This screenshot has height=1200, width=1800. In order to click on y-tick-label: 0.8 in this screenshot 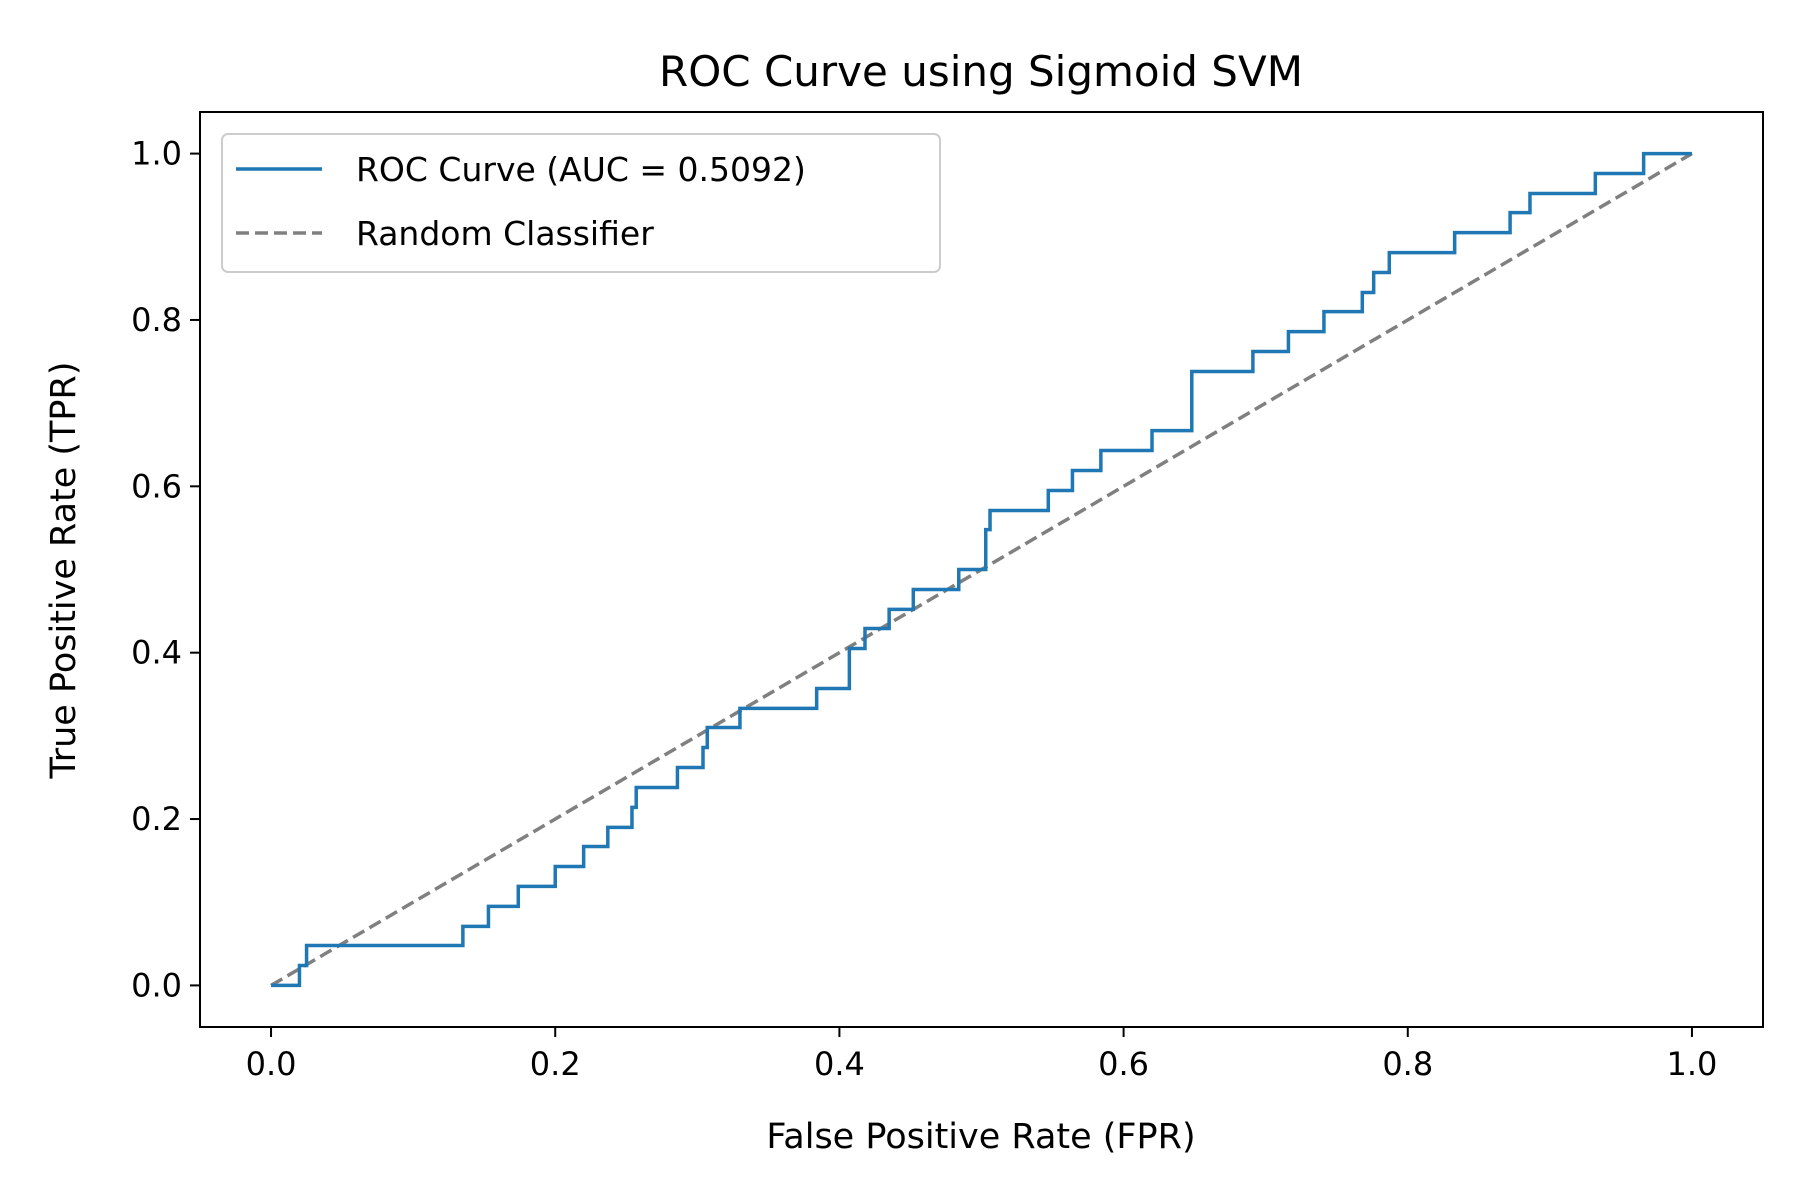, I will do `click(156, 320)`.